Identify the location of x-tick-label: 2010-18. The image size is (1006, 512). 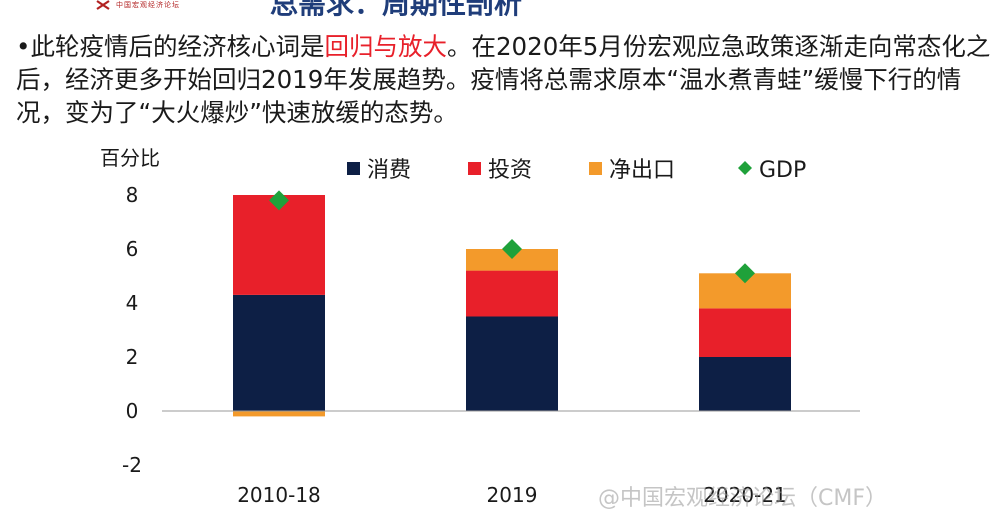
(279, 494).